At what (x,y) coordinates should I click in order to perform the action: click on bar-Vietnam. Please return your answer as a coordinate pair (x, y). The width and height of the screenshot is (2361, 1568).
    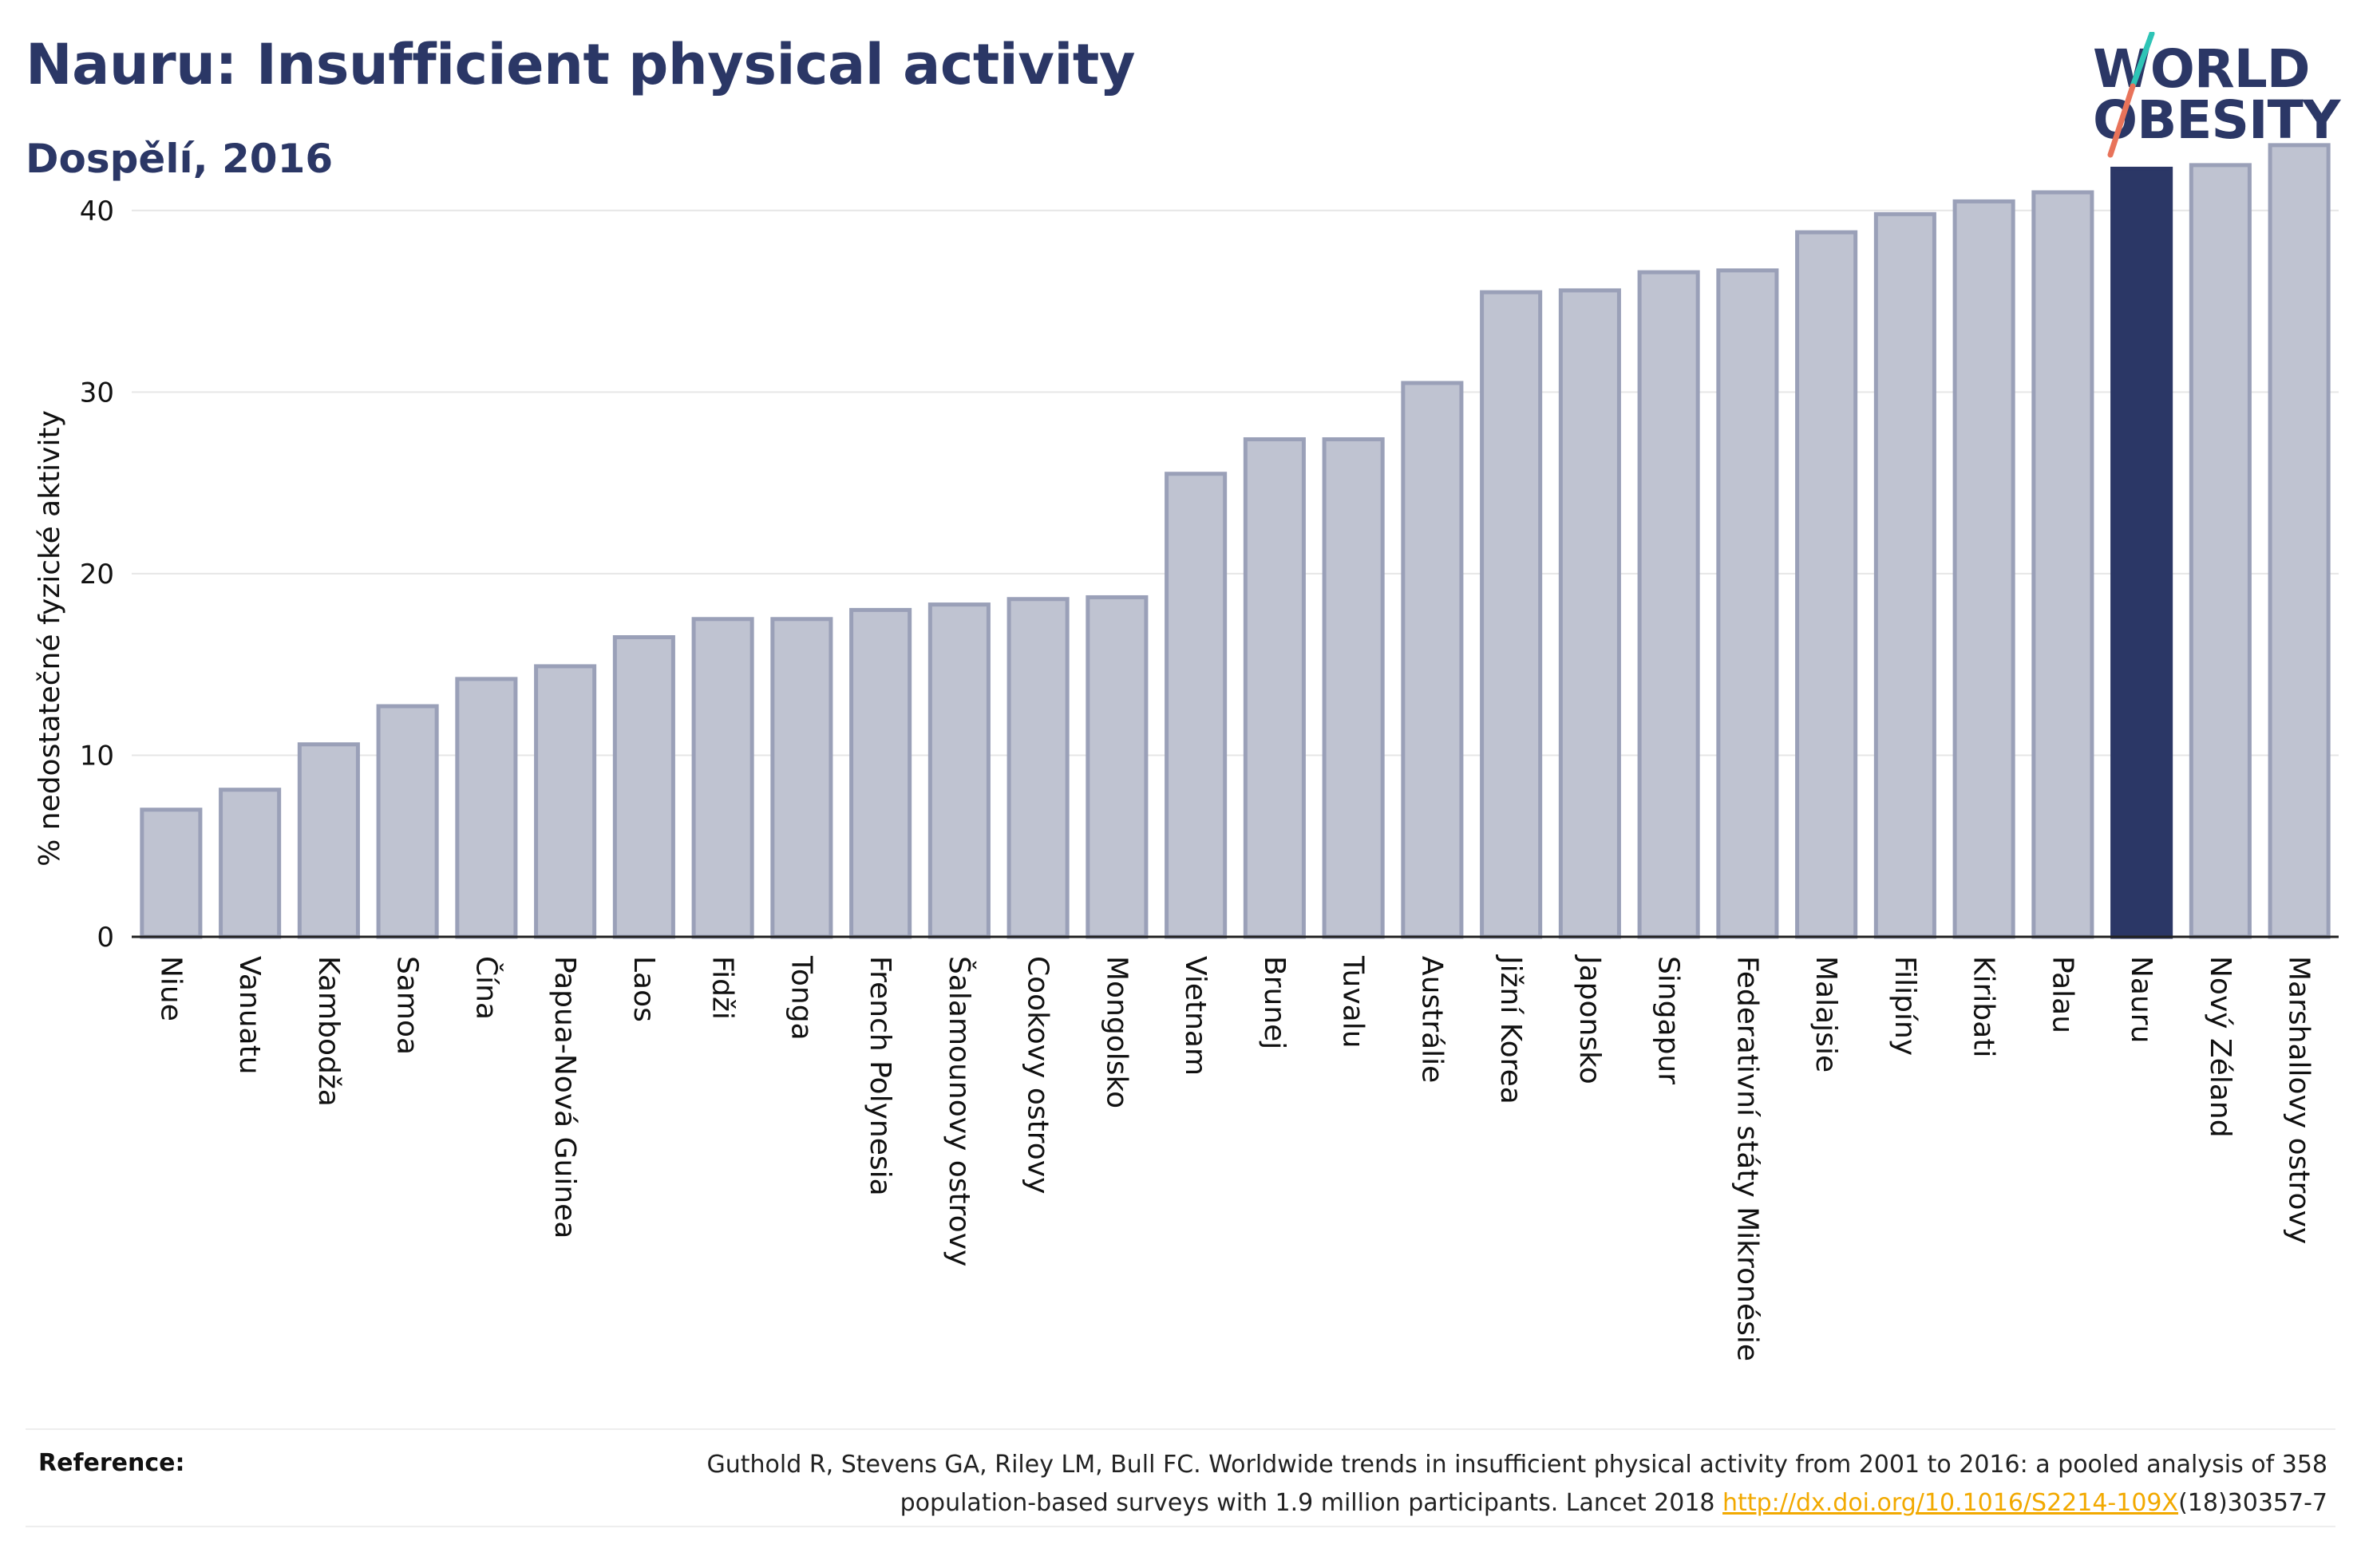
    Looking at the image, I should click on (1196, 705).